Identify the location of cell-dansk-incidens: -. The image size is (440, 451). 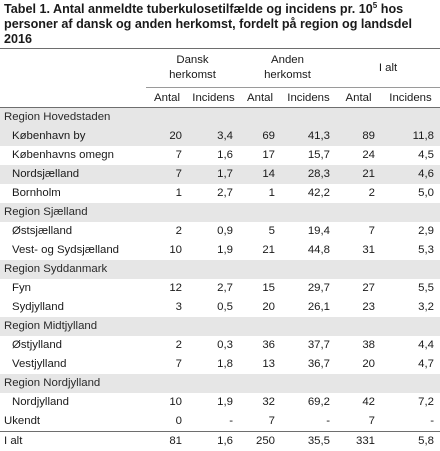
(213, 422).